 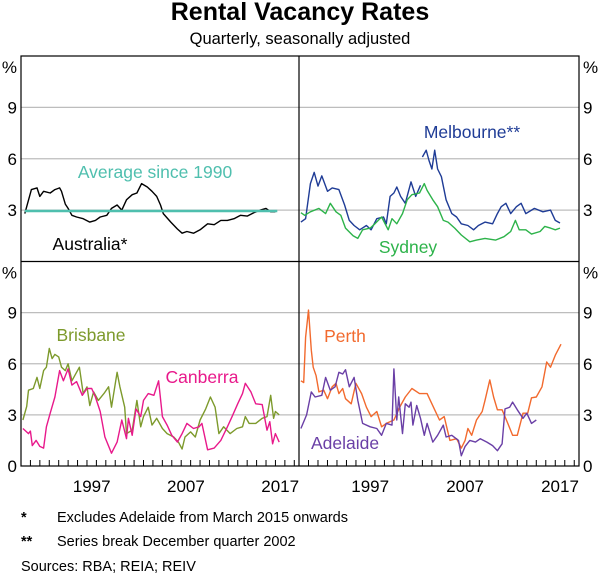 What do you see at coordinates (150, 208) in the screenshot?
I see `series-line-australia` at bounding box center [150, 208].